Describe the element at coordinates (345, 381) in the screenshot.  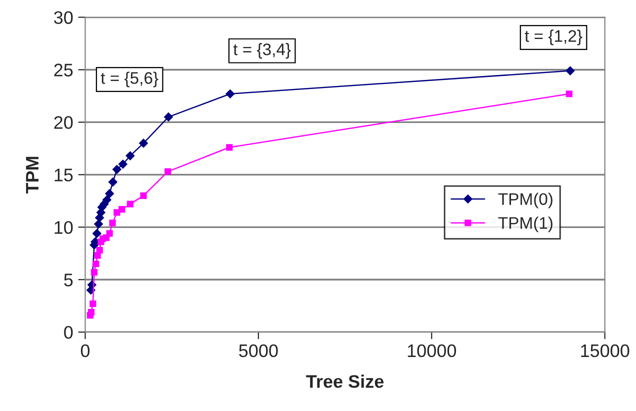
I see `x-axis-title: Tree Size` at that location.